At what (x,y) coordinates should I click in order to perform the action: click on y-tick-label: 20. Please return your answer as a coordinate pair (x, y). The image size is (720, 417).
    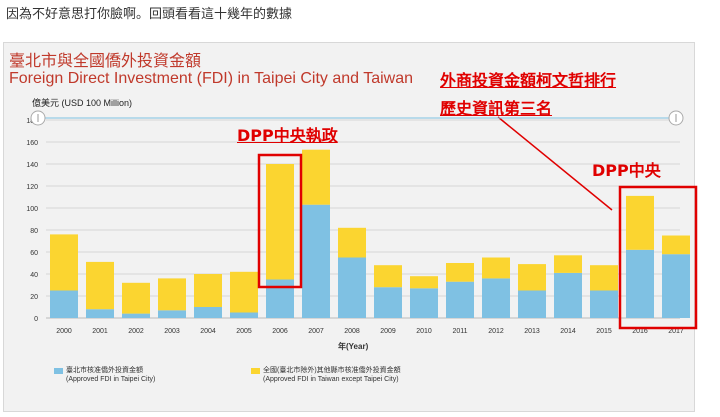
    Looking at the image, I should click on (34, 297).